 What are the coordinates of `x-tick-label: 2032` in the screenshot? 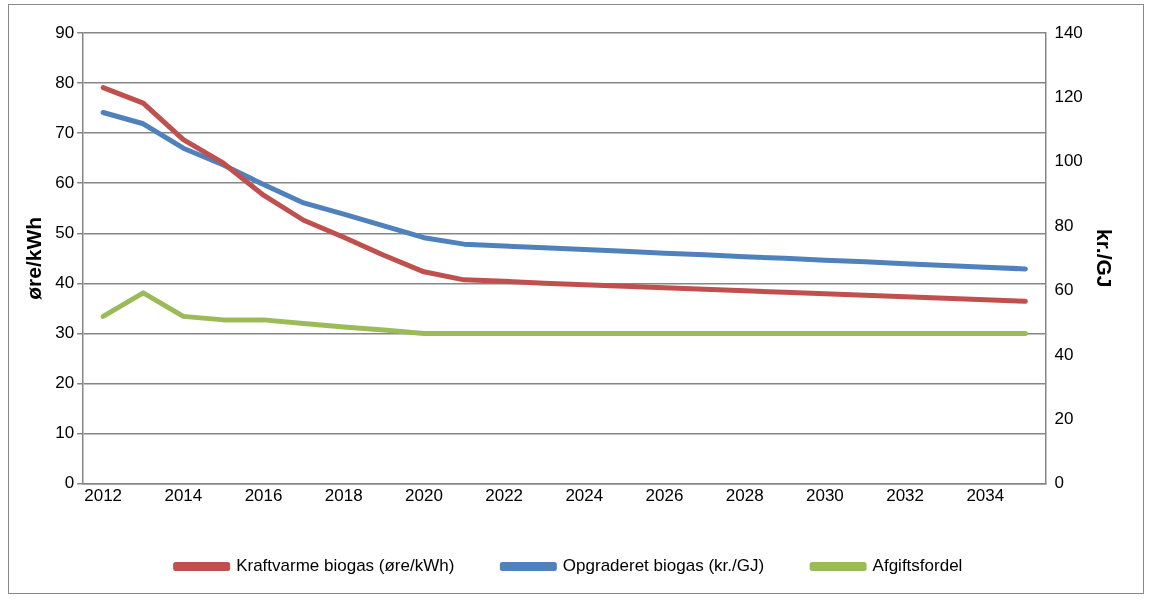 It's located at (905, 496).